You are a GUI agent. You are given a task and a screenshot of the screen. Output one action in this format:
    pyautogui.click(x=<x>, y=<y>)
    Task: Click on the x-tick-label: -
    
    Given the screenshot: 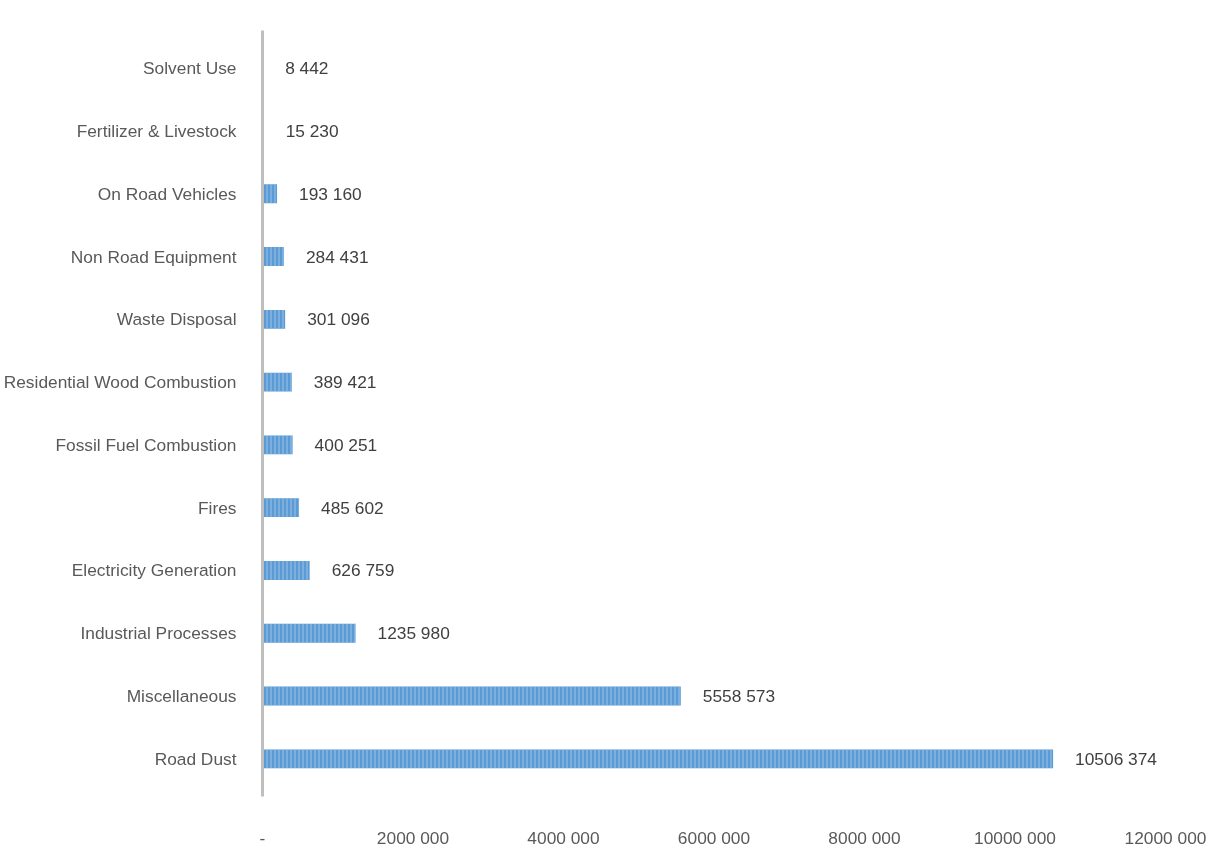 What is the action you would take?
    pyautogui.click(x=262, y=837)
    